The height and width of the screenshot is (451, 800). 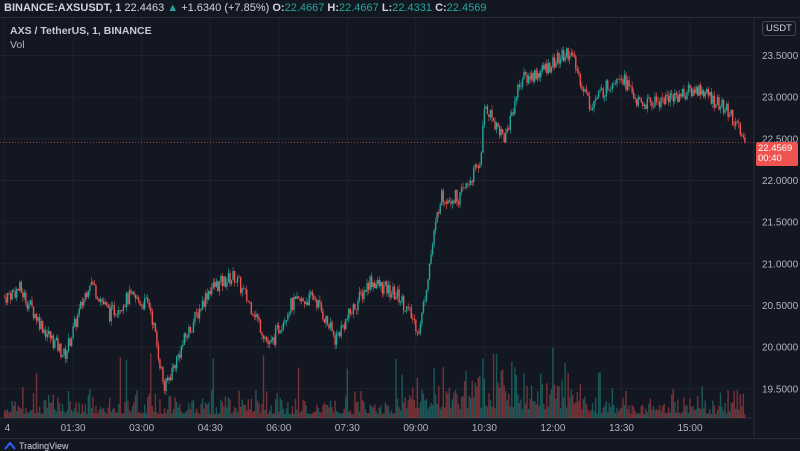 What do you see at coordinates (81, 31) in the screenshot?
I see `series-title: AXS / TetherUS, 1, BINANCE` at bounding box center [81, 31].